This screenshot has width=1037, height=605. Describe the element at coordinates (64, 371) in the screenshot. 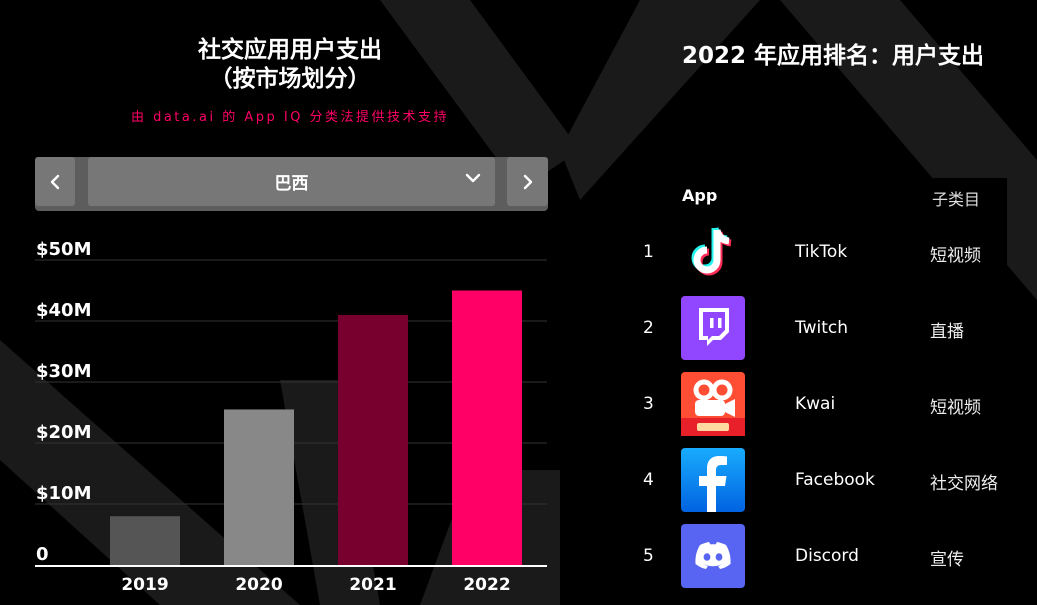

I see `y-tick-label: $30M` at that location.